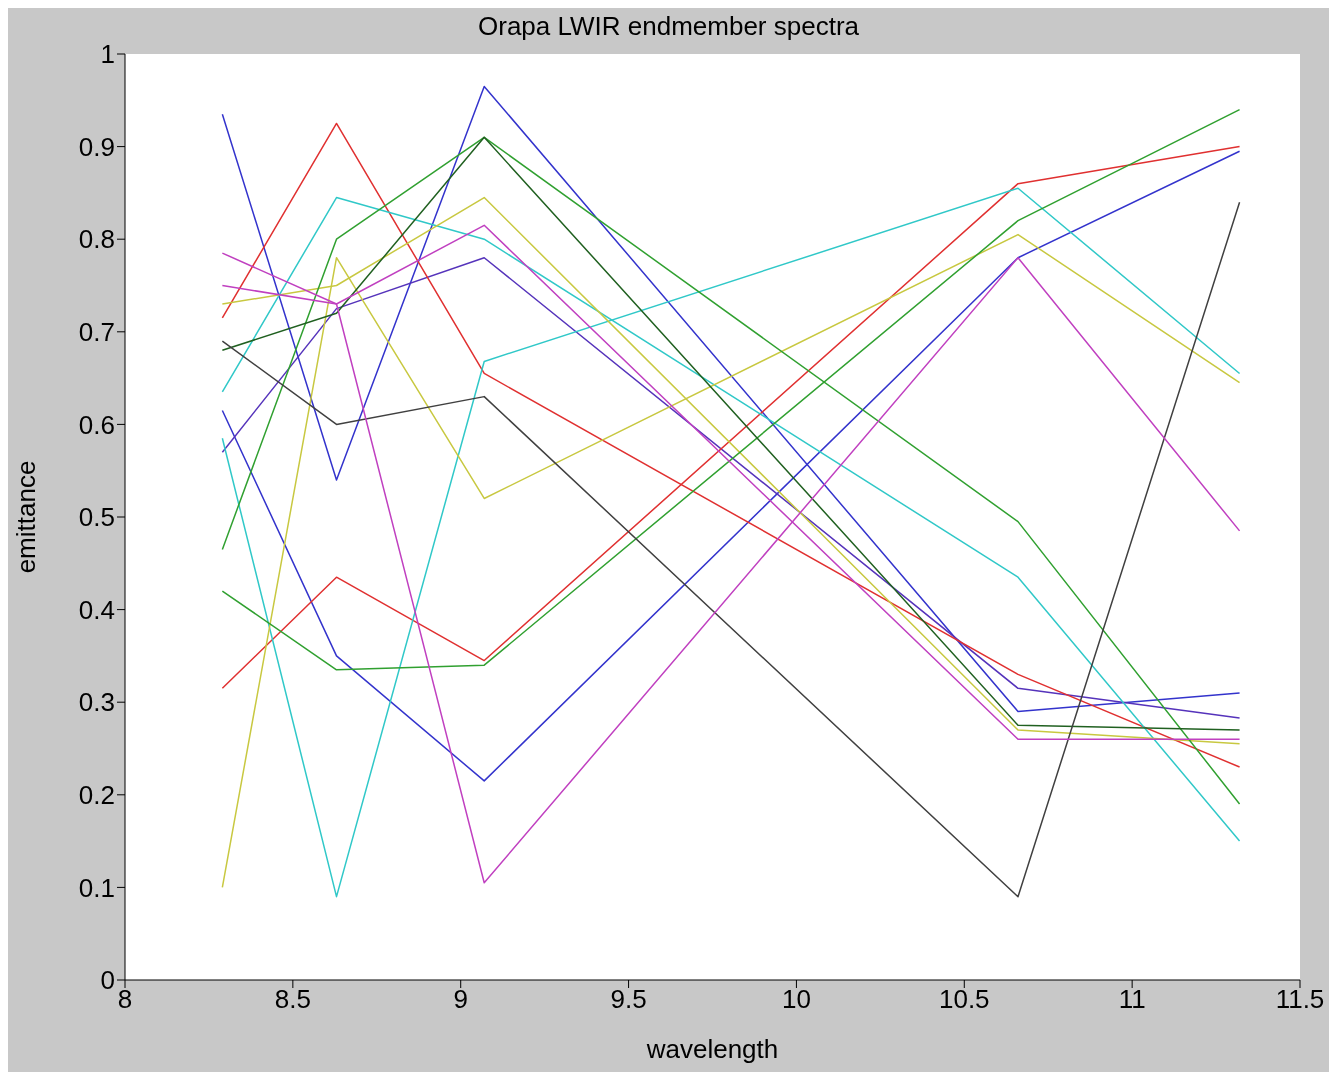  What do you see at coordinates (107, 980) in the screenshot?
I see `y-tick-label: 0` at bounding box center [107, 980].